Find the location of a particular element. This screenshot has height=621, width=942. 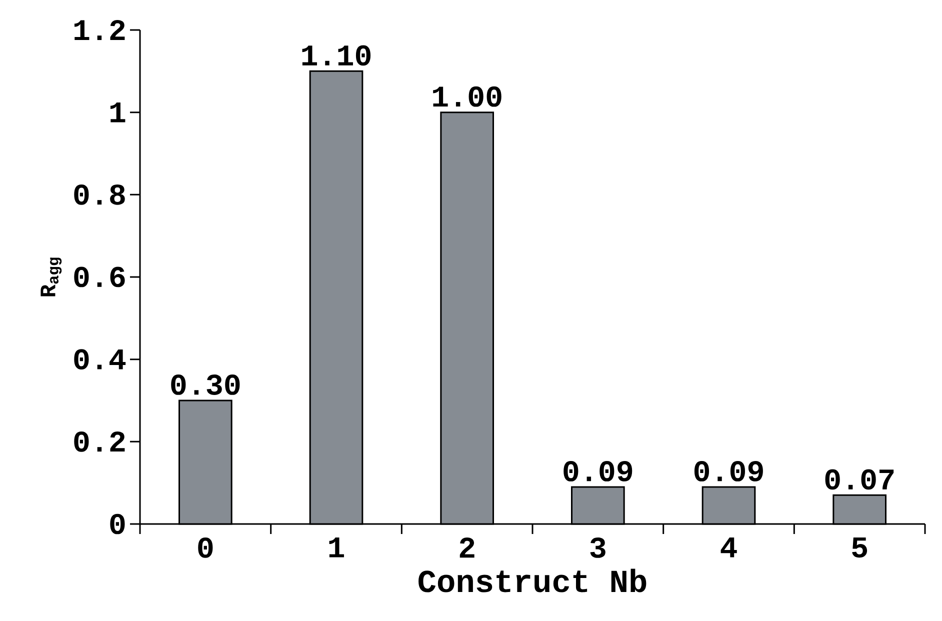

y-tick-label: 0.6 is located at coordinates (99, 277).